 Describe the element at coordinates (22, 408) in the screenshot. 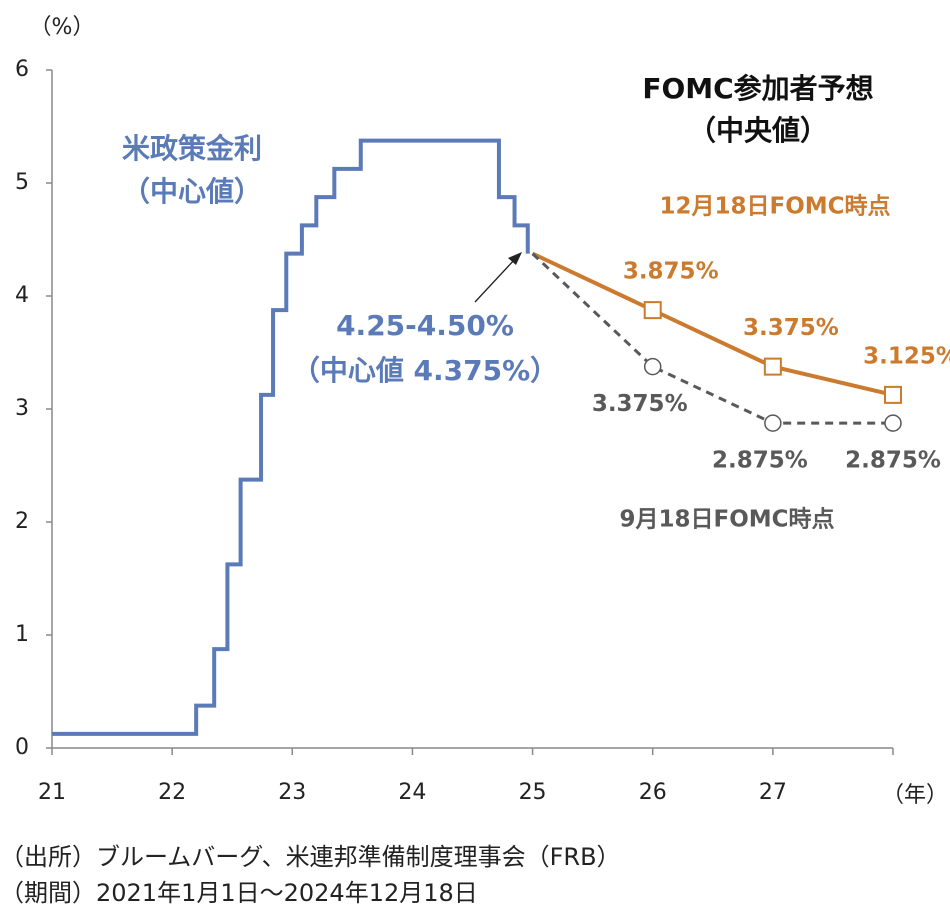

I see `y-tick-label: 3` at that location.